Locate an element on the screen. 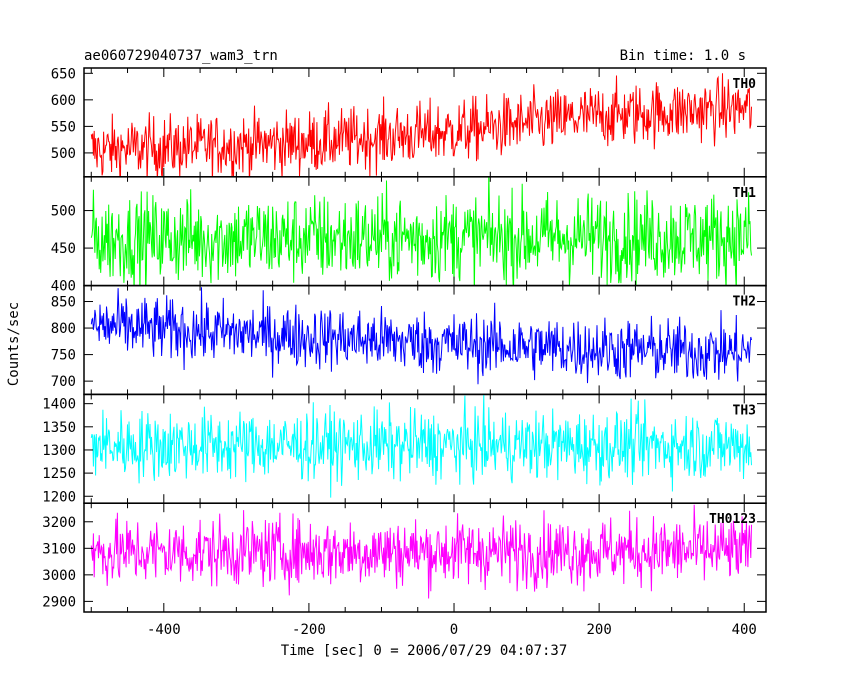  y-tick-label: 1300 is located at coordinates (59, 451).